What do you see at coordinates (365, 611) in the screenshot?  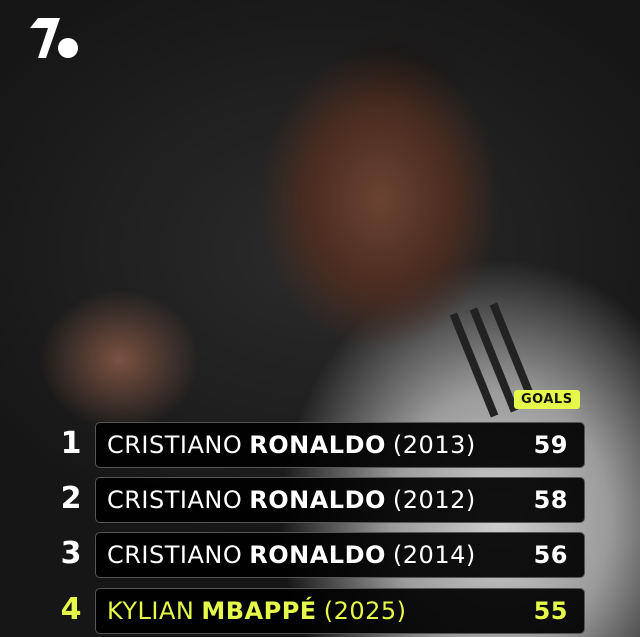 I see `season-year: (2025)` at bounding box center [365, 611].